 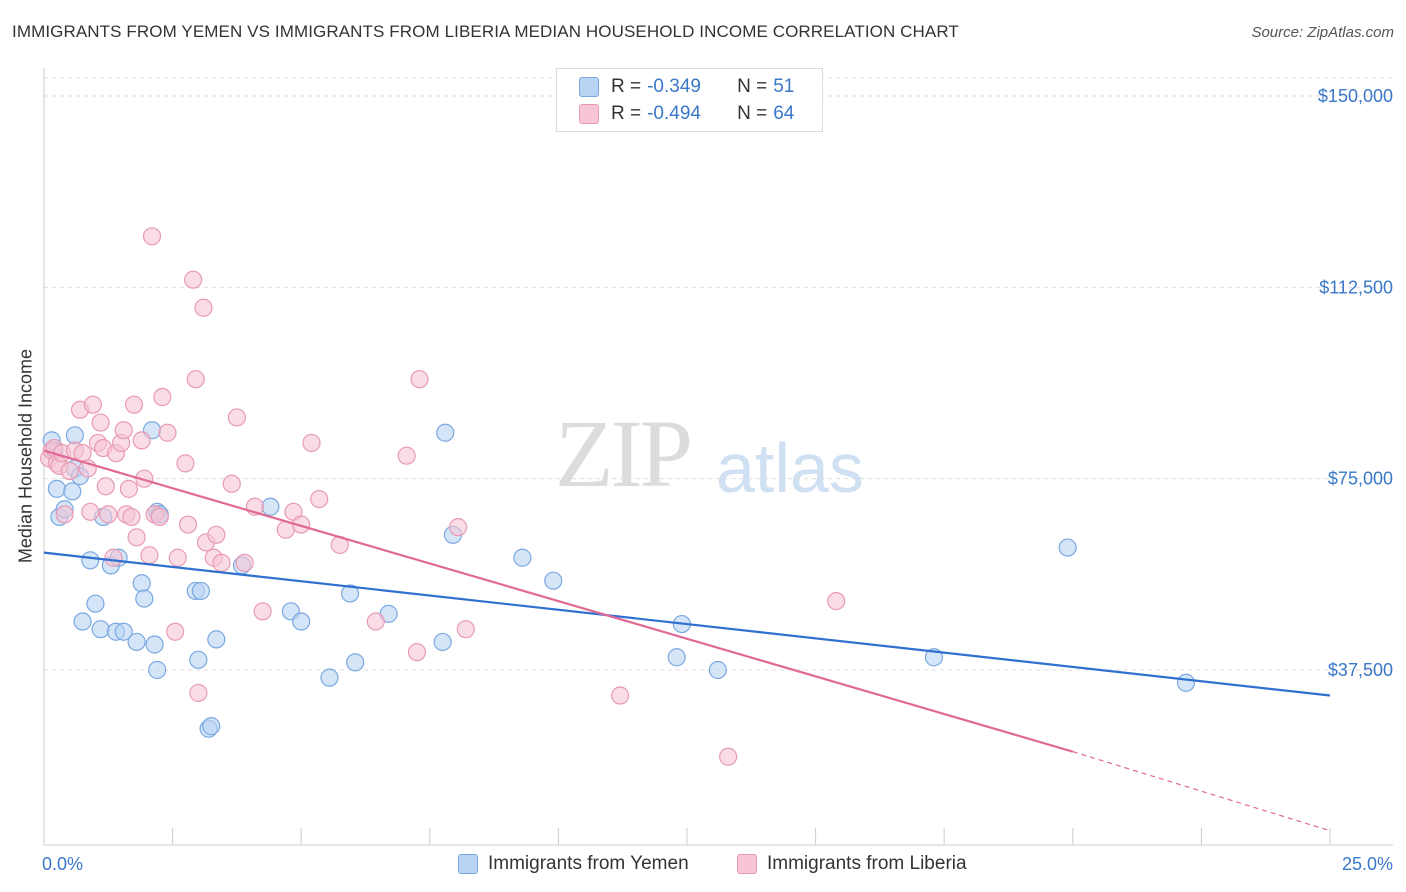 What do you see at coordinates (1322, 32) in the screenshot?
I see `source-label: Source: ZipAtlas.com` at bounding box center [1322, 32].